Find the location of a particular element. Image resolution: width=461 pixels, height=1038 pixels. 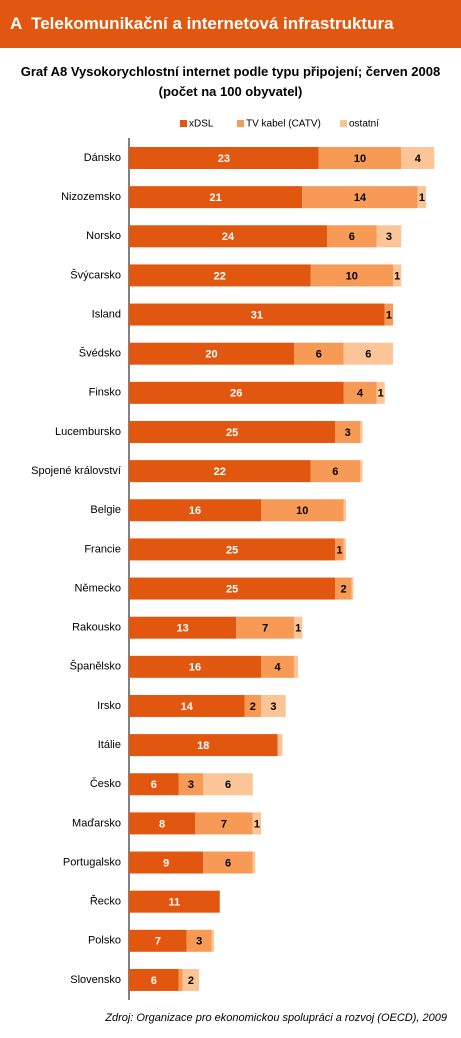

y-tick-label: Maďarsko is located at coordinates (96, 823).